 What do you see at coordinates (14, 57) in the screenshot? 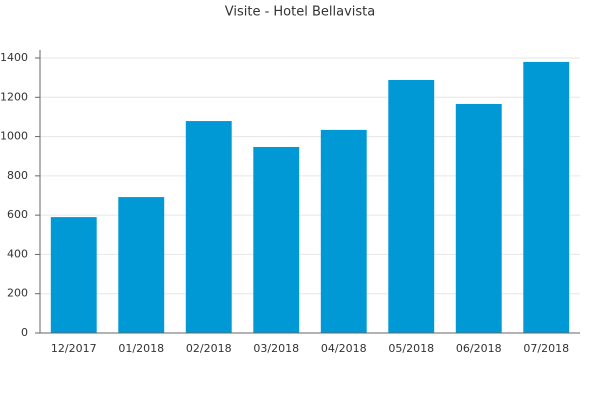
I see `y-tick-label: 1400` at bounding box center [14, 57].